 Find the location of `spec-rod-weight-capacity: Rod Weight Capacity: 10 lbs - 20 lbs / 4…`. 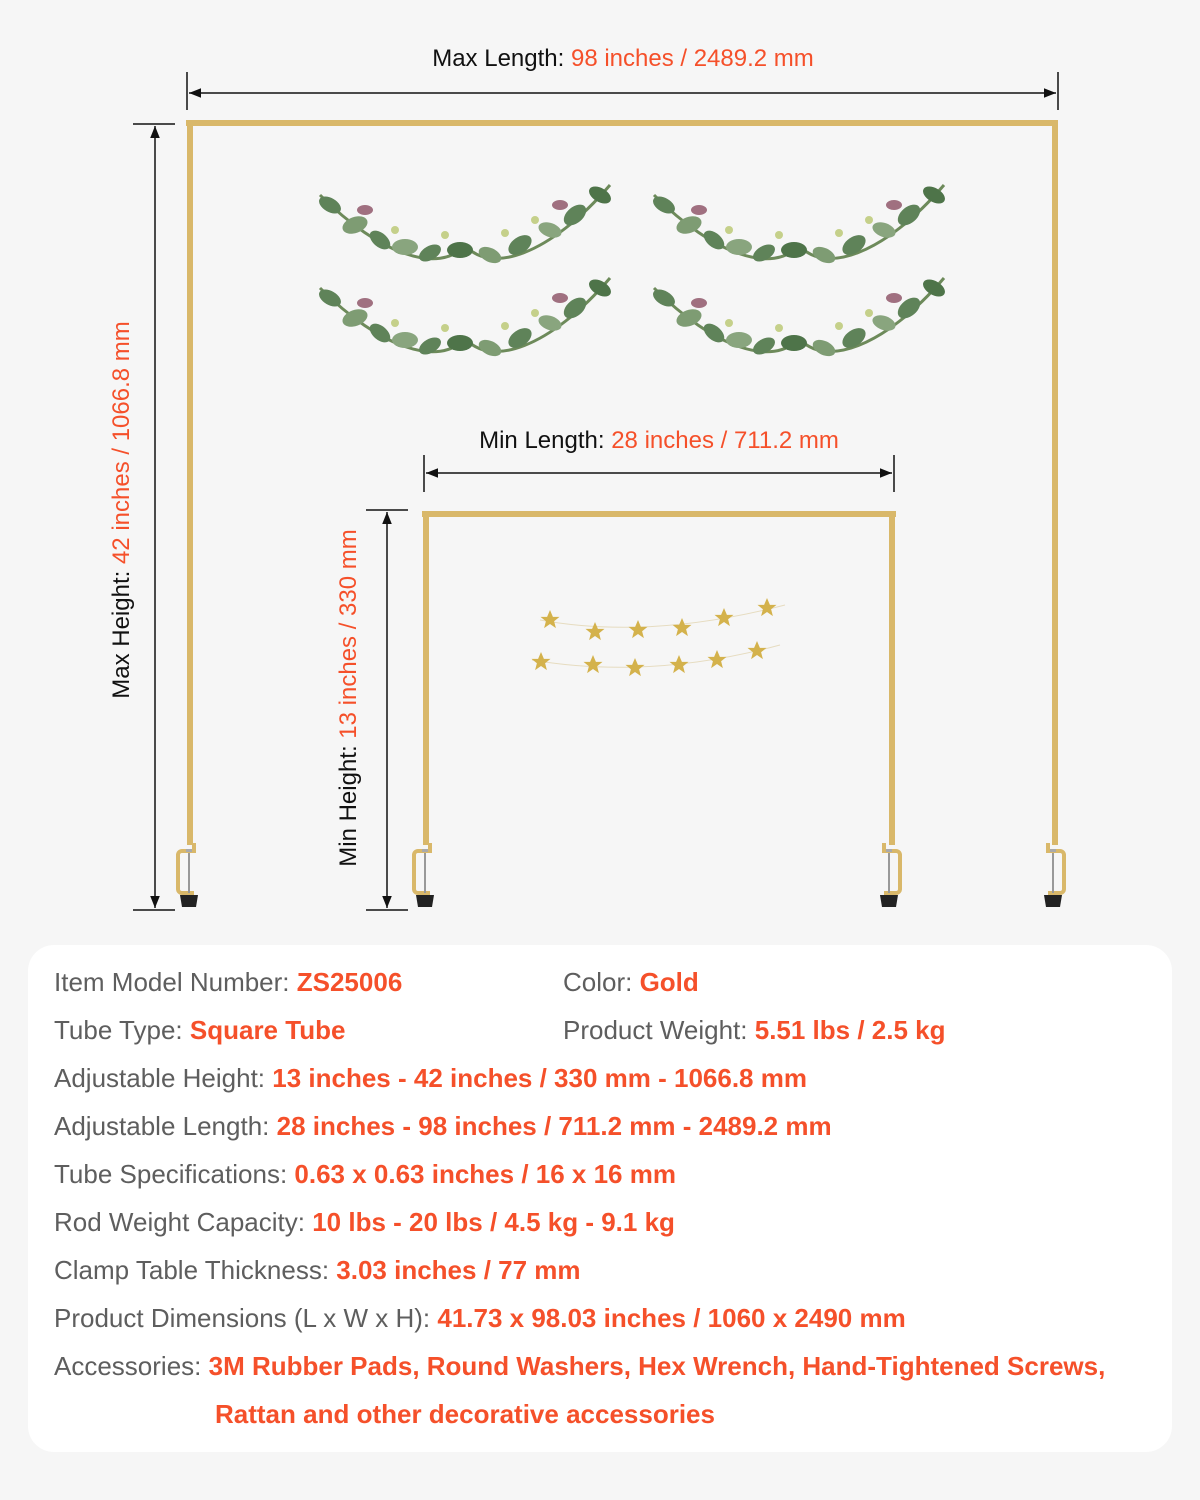

spec-rod-weight-capacity: Rod Weight Capacity: 10 lbs - 20 lbs / 4… is located at coordinates (364, 1222).